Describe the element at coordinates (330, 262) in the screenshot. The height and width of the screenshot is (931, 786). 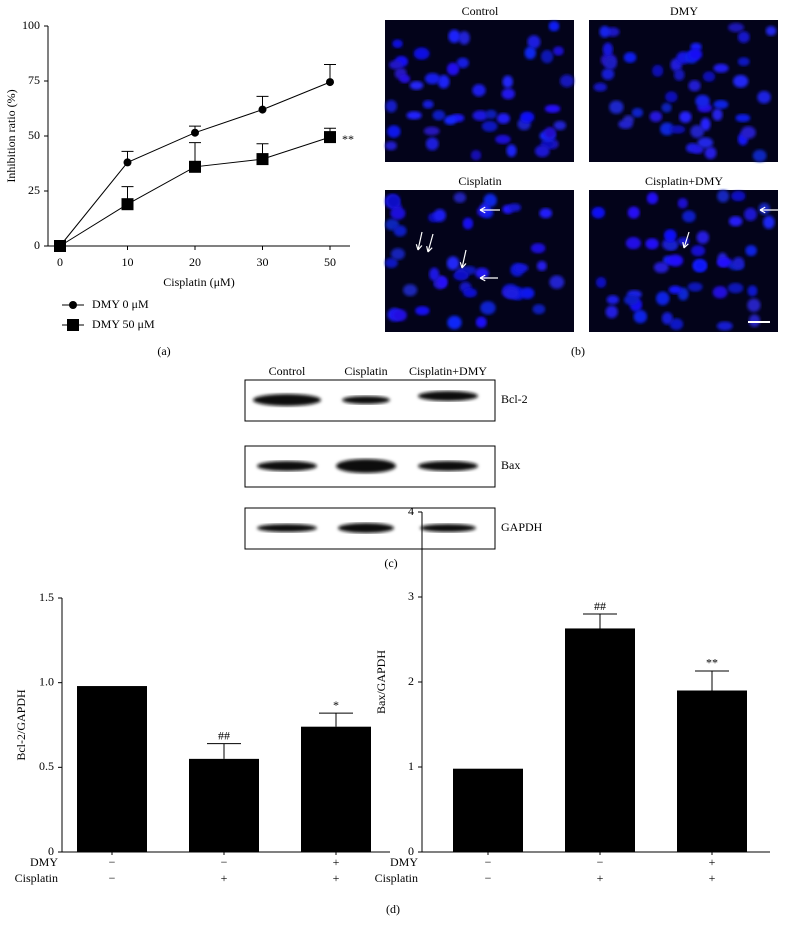
I see `x-tick-label: 50` at that location.